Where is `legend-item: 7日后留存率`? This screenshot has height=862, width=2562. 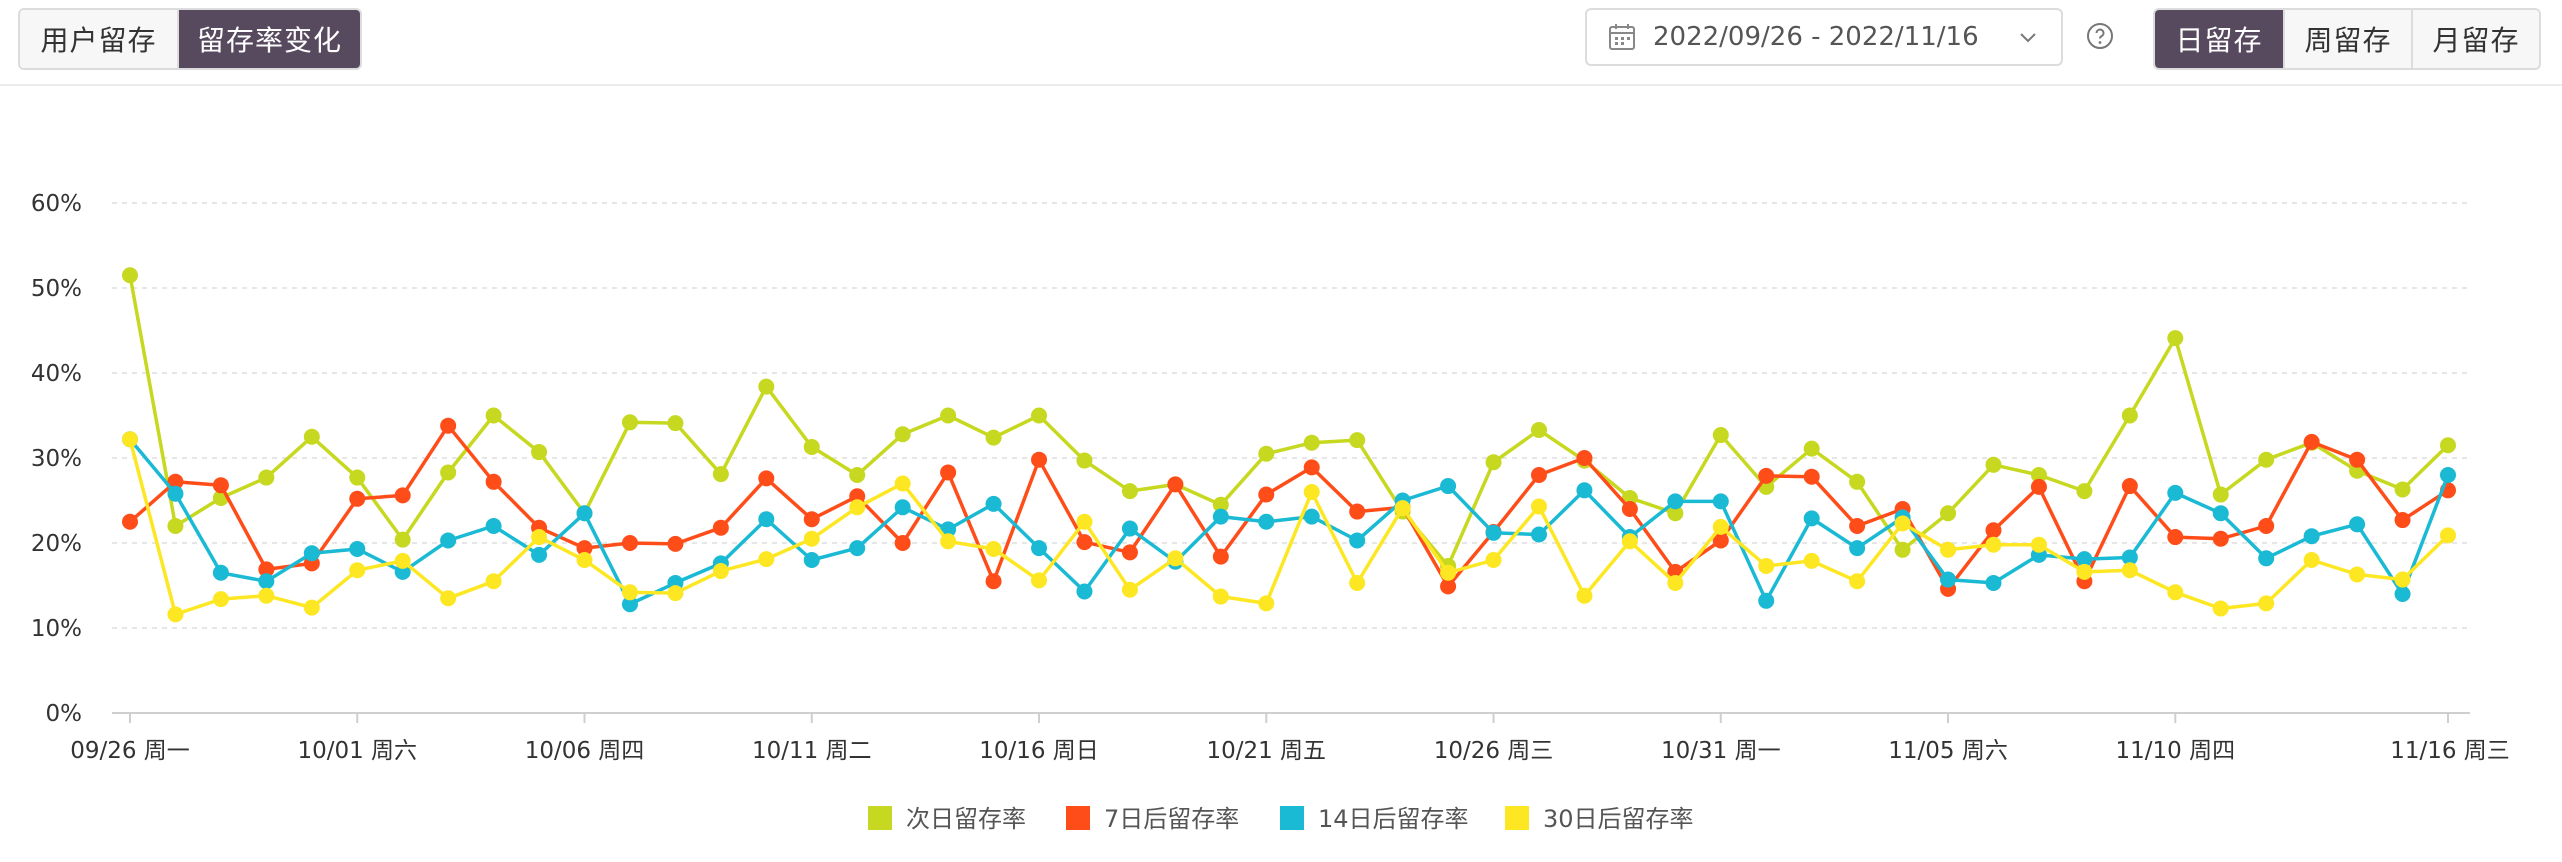
legend-item: 7日后留存率 is located at coordinates (1152, 819).